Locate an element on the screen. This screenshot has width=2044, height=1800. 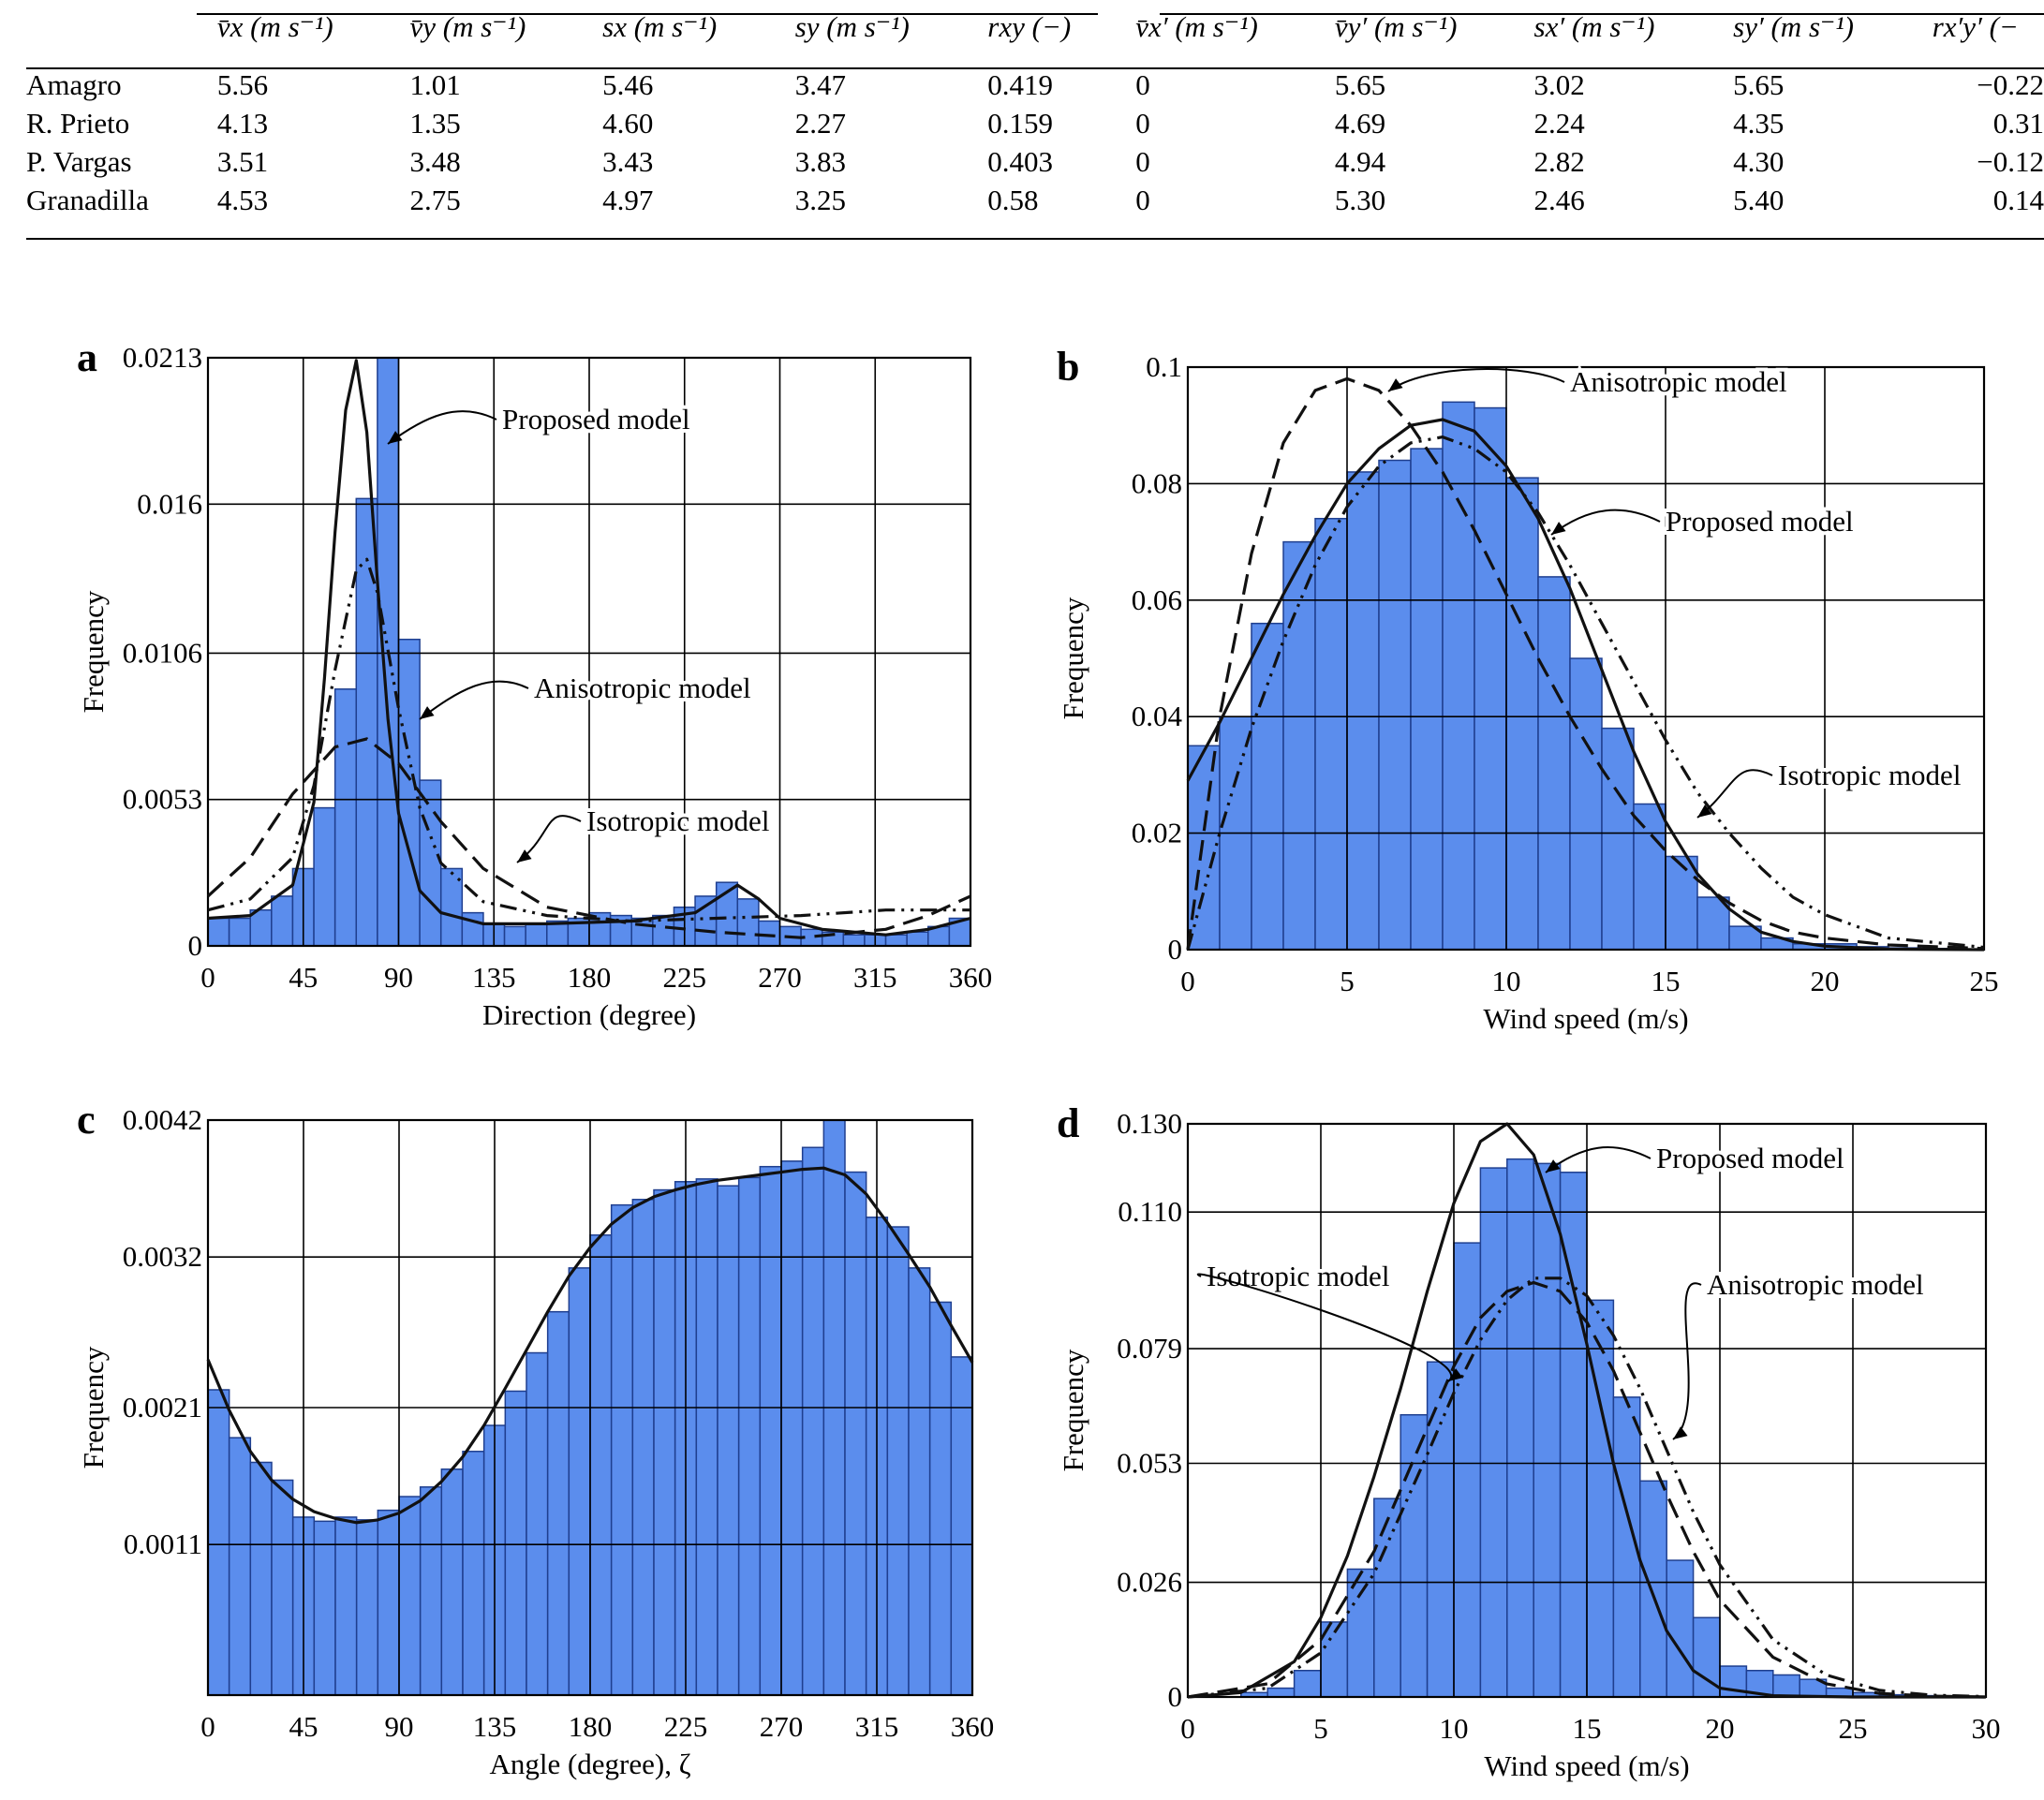
table-cell: 2.27 is located at coordinates (820, 123).